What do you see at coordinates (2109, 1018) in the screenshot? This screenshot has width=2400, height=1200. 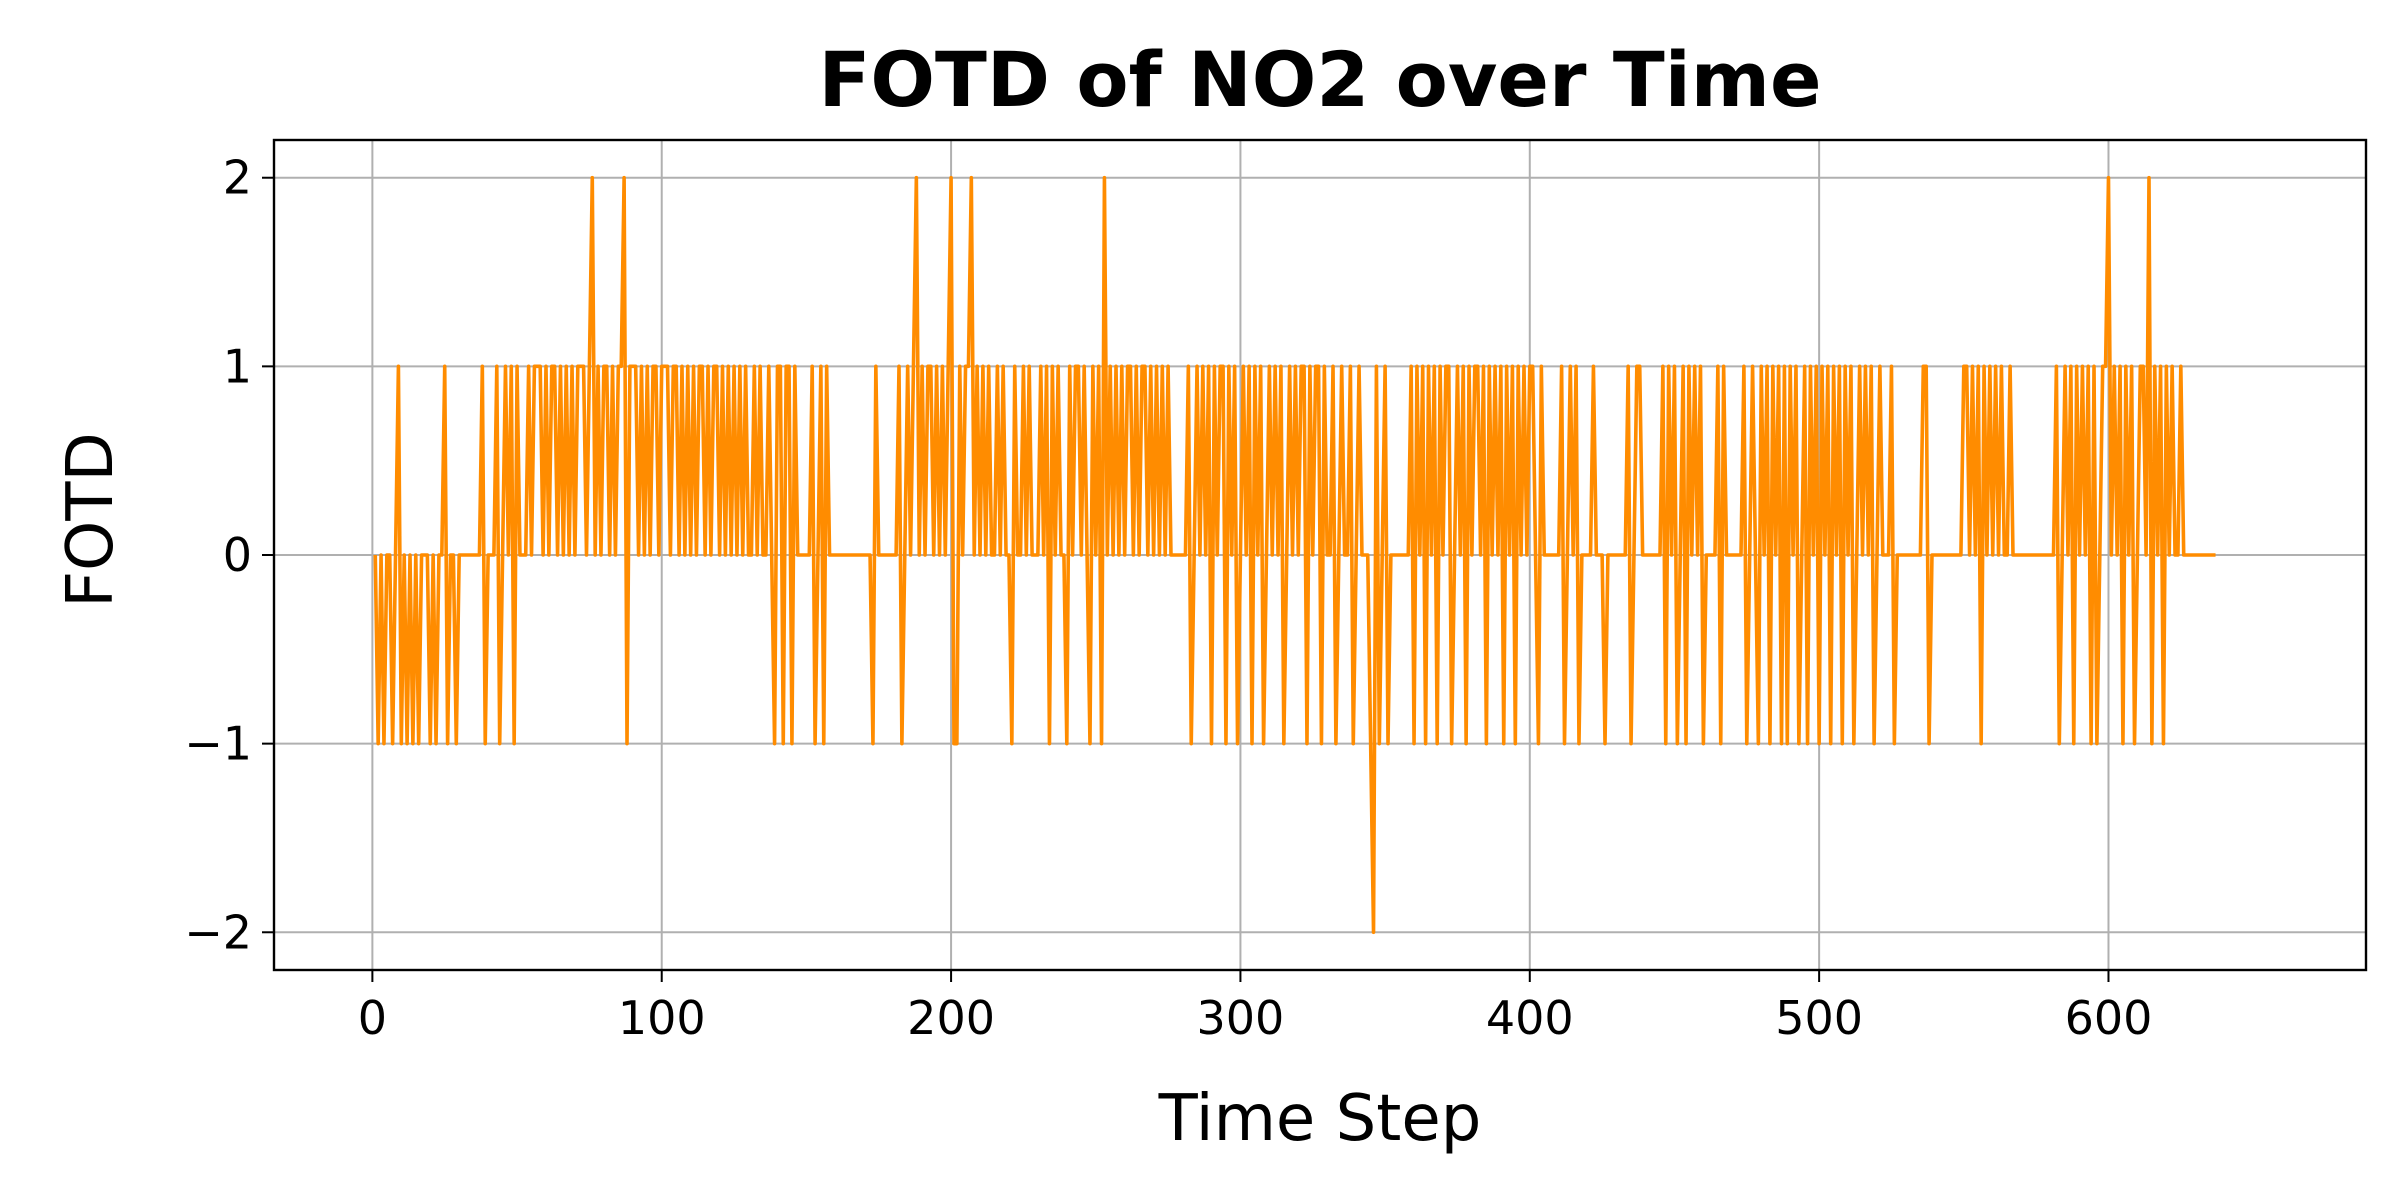 I see `x-tick-label: 600` at bounding box center [2109, 1018].